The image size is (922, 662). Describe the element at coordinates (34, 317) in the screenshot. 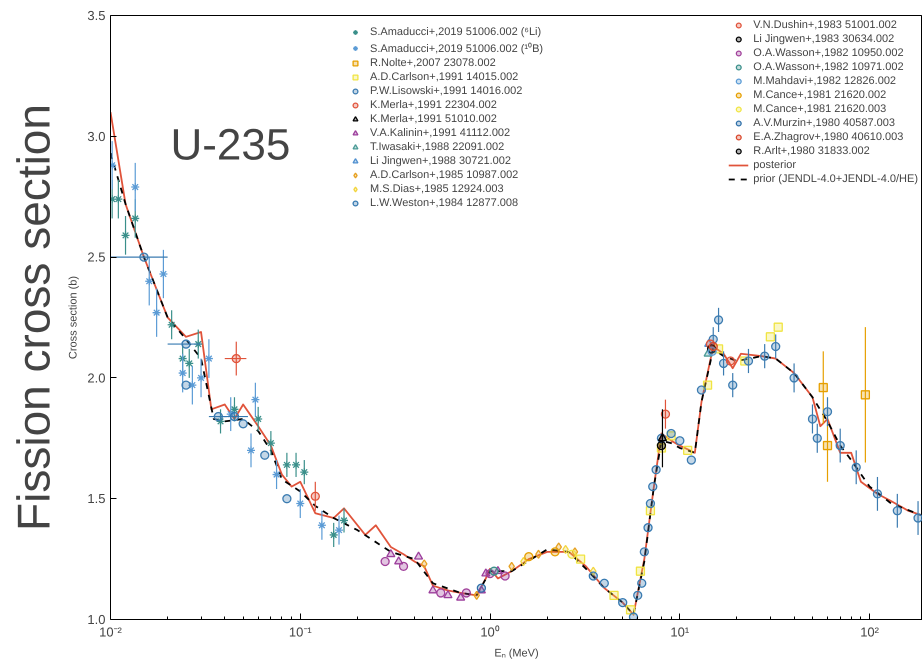

I see `text: Fission cross section` at that location.